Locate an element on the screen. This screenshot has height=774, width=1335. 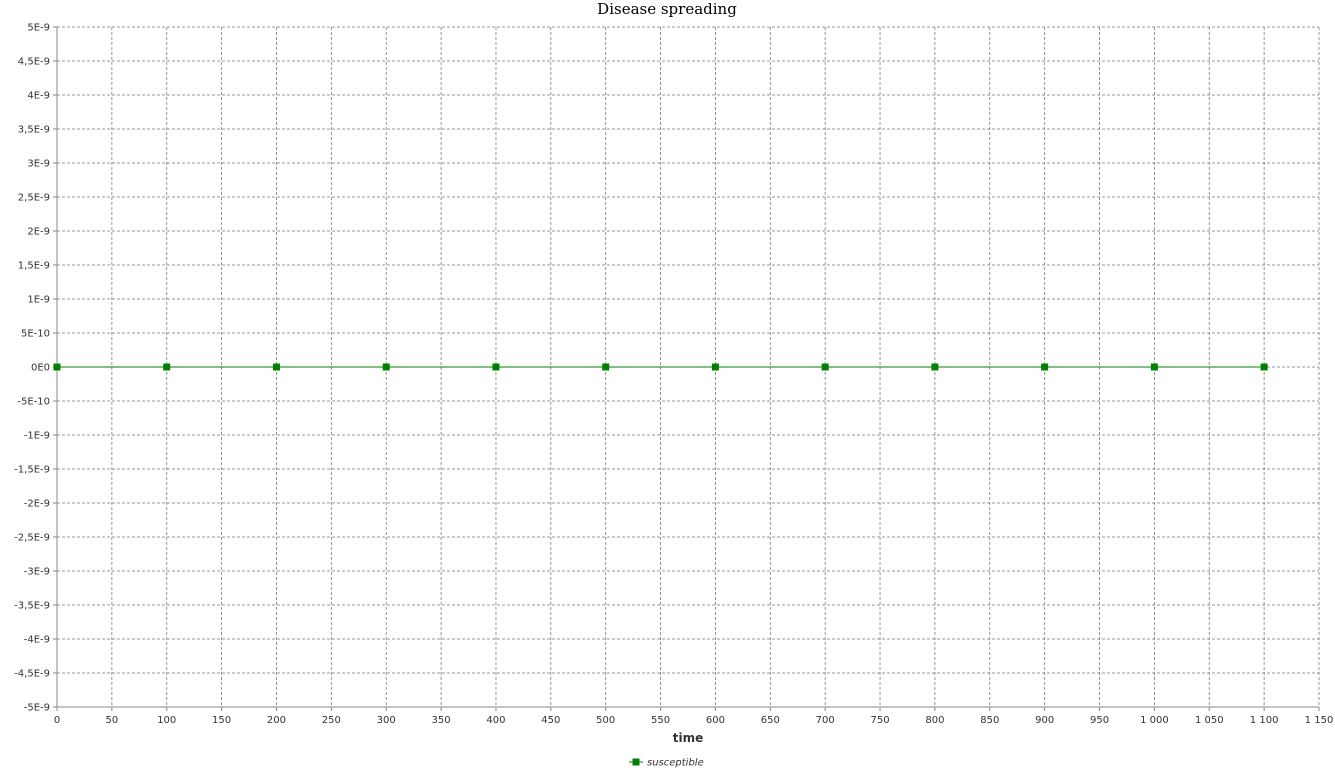
y-tick-label: 4E-9 is located at coordinates (38, 96).